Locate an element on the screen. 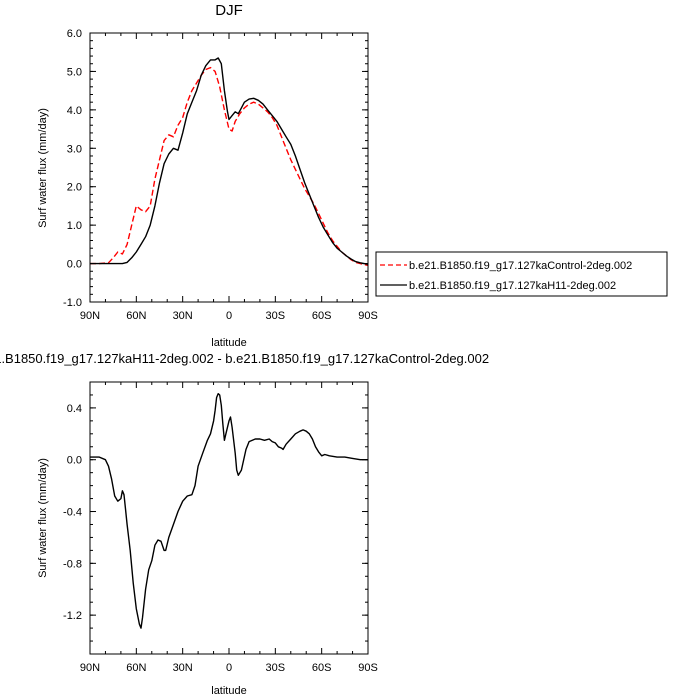  y-tick-label: -0.4 is located at coordinates (72, 513).